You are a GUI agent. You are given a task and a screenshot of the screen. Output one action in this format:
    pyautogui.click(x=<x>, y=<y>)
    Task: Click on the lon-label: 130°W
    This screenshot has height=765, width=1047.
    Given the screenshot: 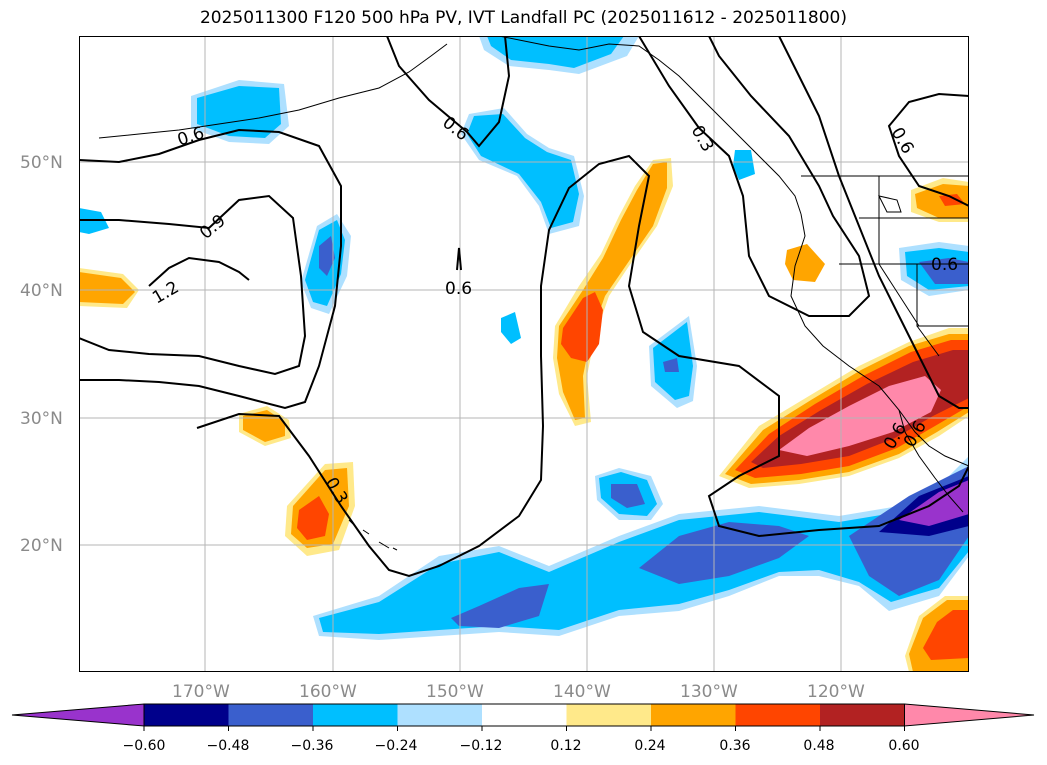 What is the action you would take?
    pyautogui.click(x=709, y=691)
    